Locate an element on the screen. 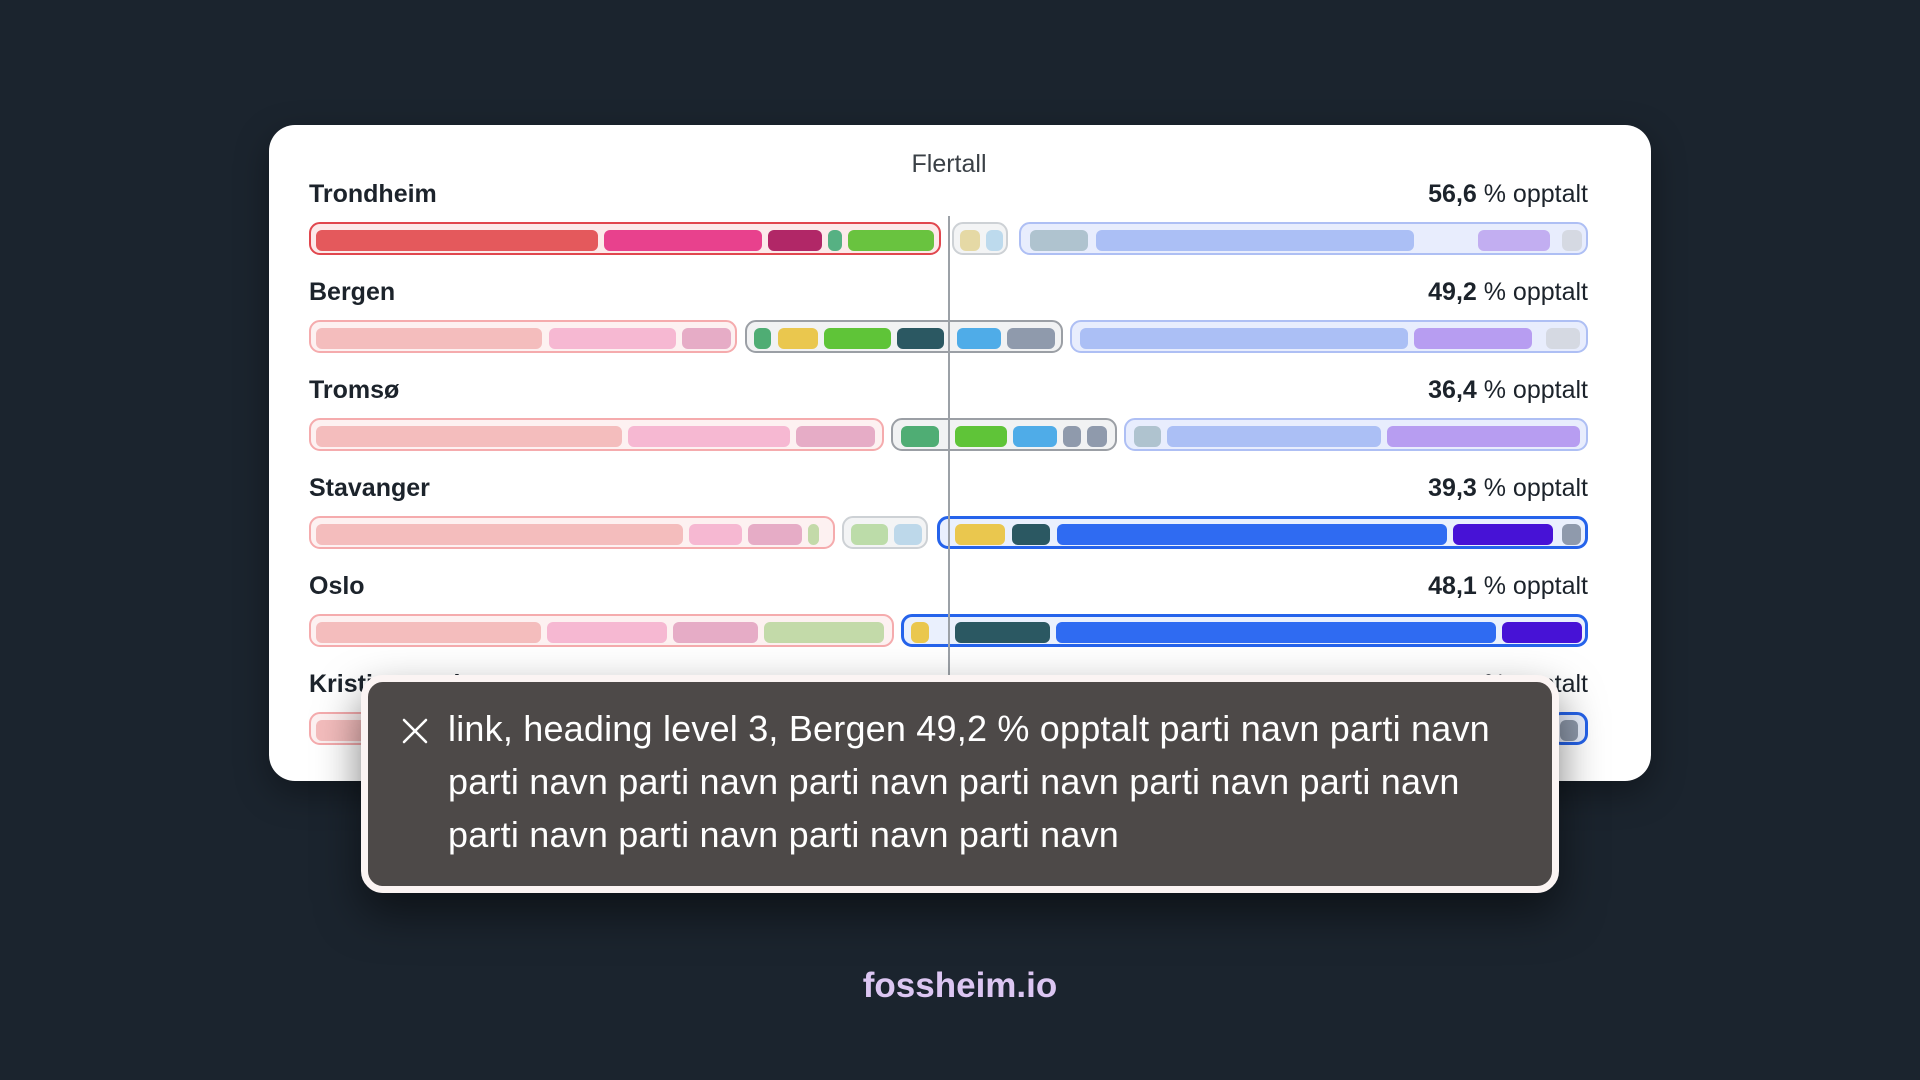  majority-label: Flertall is located at coordinates (949, 164).